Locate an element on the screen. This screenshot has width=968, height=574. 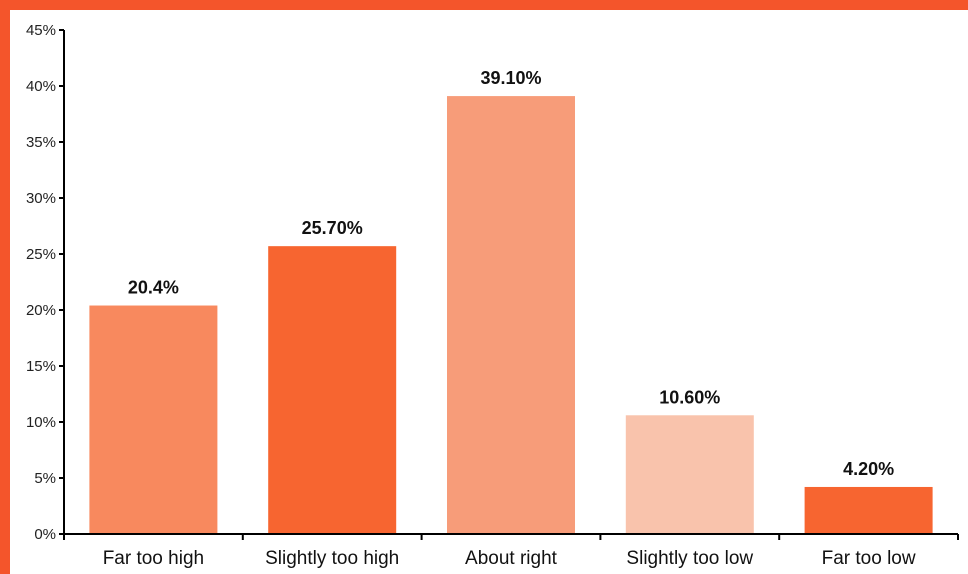
x-category-label: Slightly too low is located at coordinates (689, 558).